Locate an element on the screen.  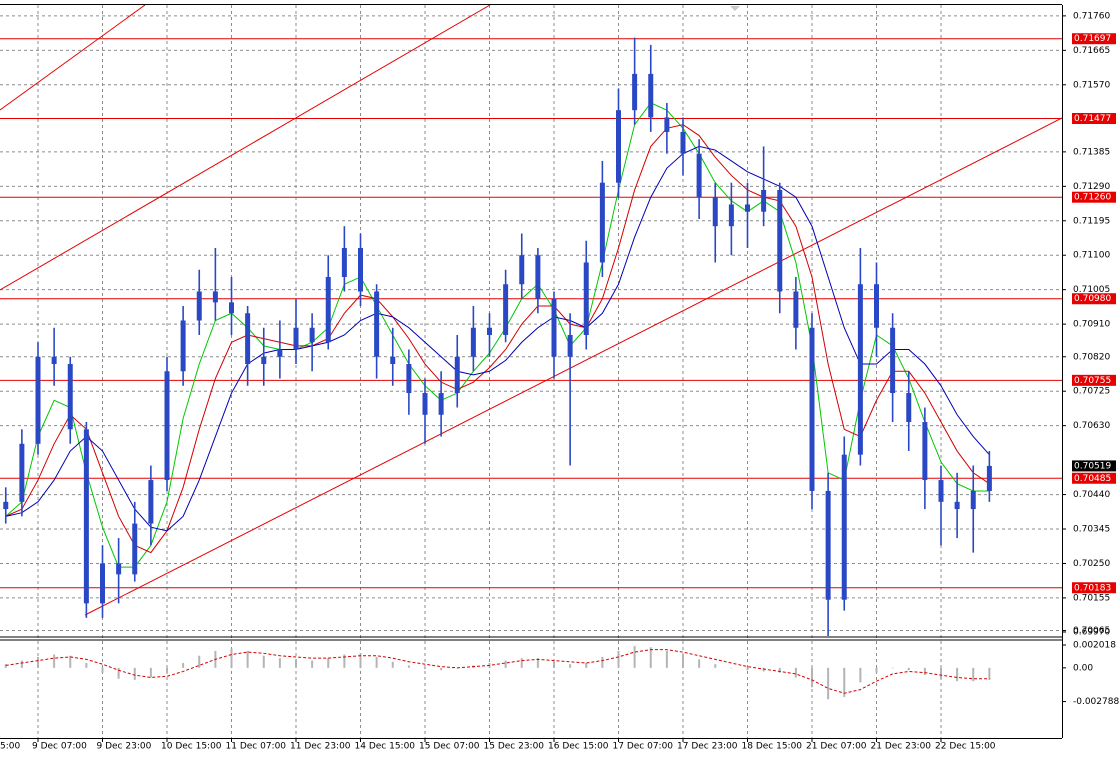
y-tick-label: 0.70345 is located at coordinates (1091, 530).